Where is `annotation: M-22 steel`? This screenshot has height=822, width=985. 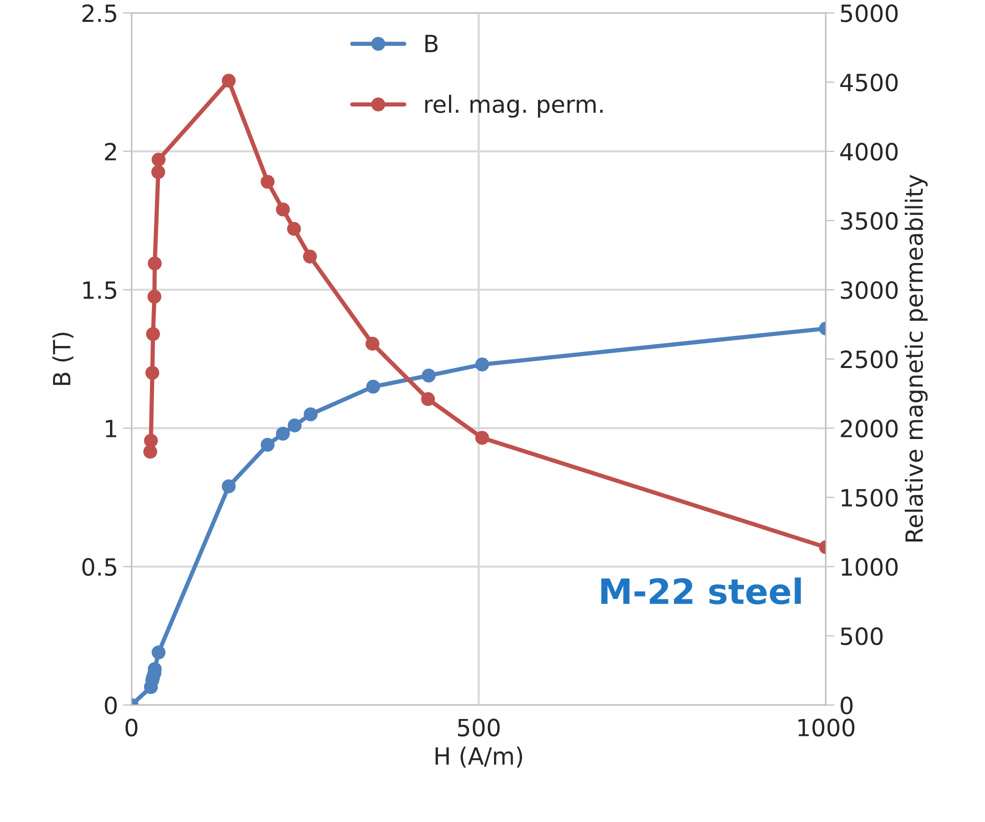 annotation: M-22 steel is located at coordinates (701, 590).